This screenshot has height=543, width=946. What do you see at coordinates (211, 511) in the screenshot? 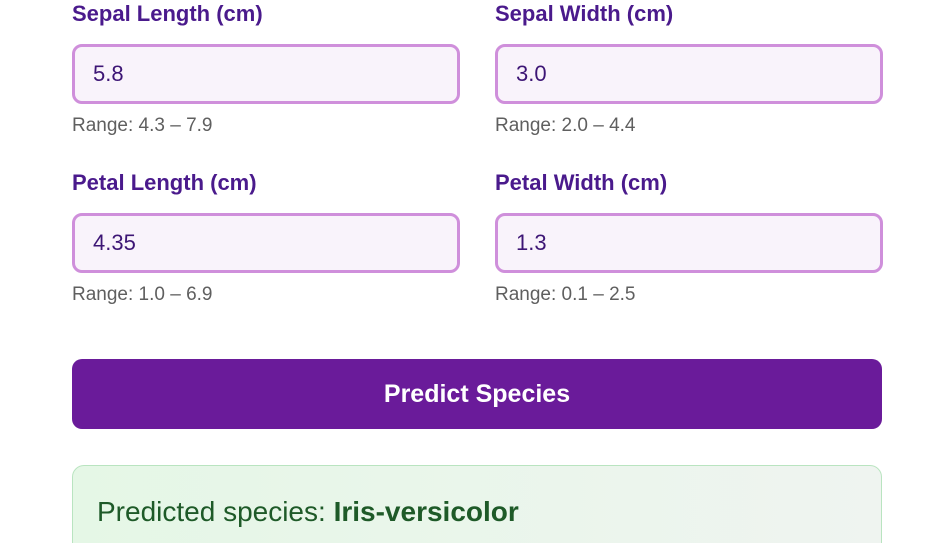
I see `prediction-result-prefix: Predicted species:` at bounding box center [211, 511].